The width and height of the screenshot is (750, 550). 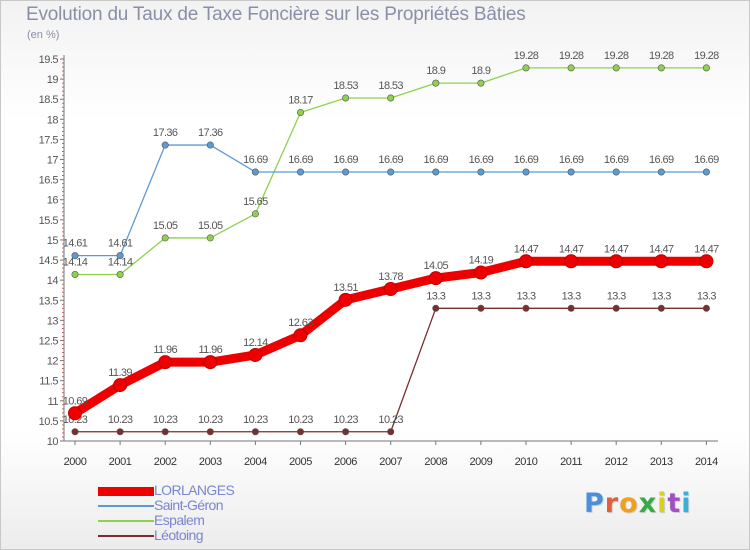 What do you see at coordinates (255, 343) in the screenshot?
I see `data-label-lorlanges: 12.14` at bounding box center [255, 343].